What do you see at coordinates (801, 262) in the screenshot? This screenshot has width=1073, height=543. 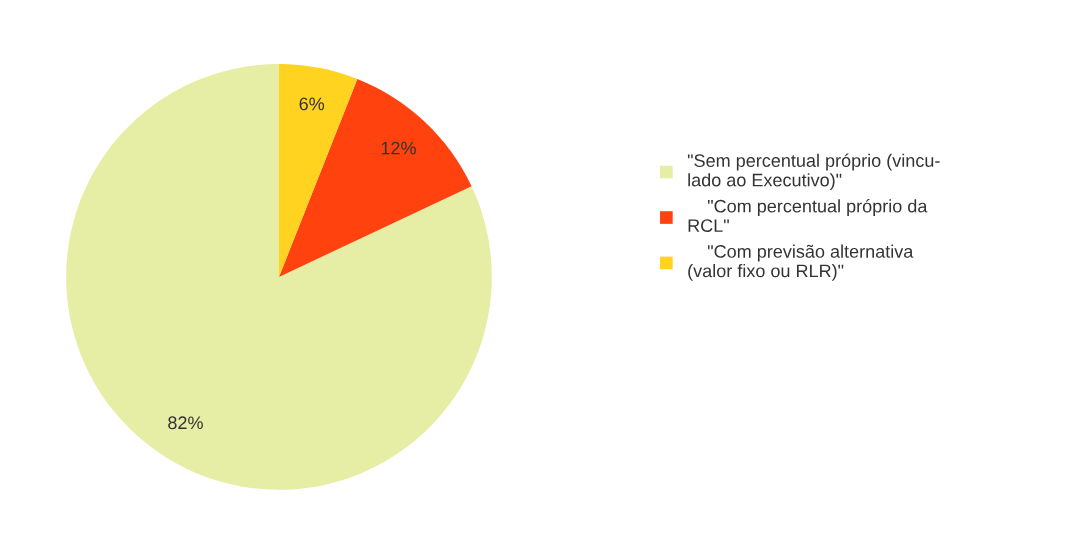 I see `legend-label: "Com previsão alternativa (valor fixo ou RLR)"` at bounding box center [801, 262].